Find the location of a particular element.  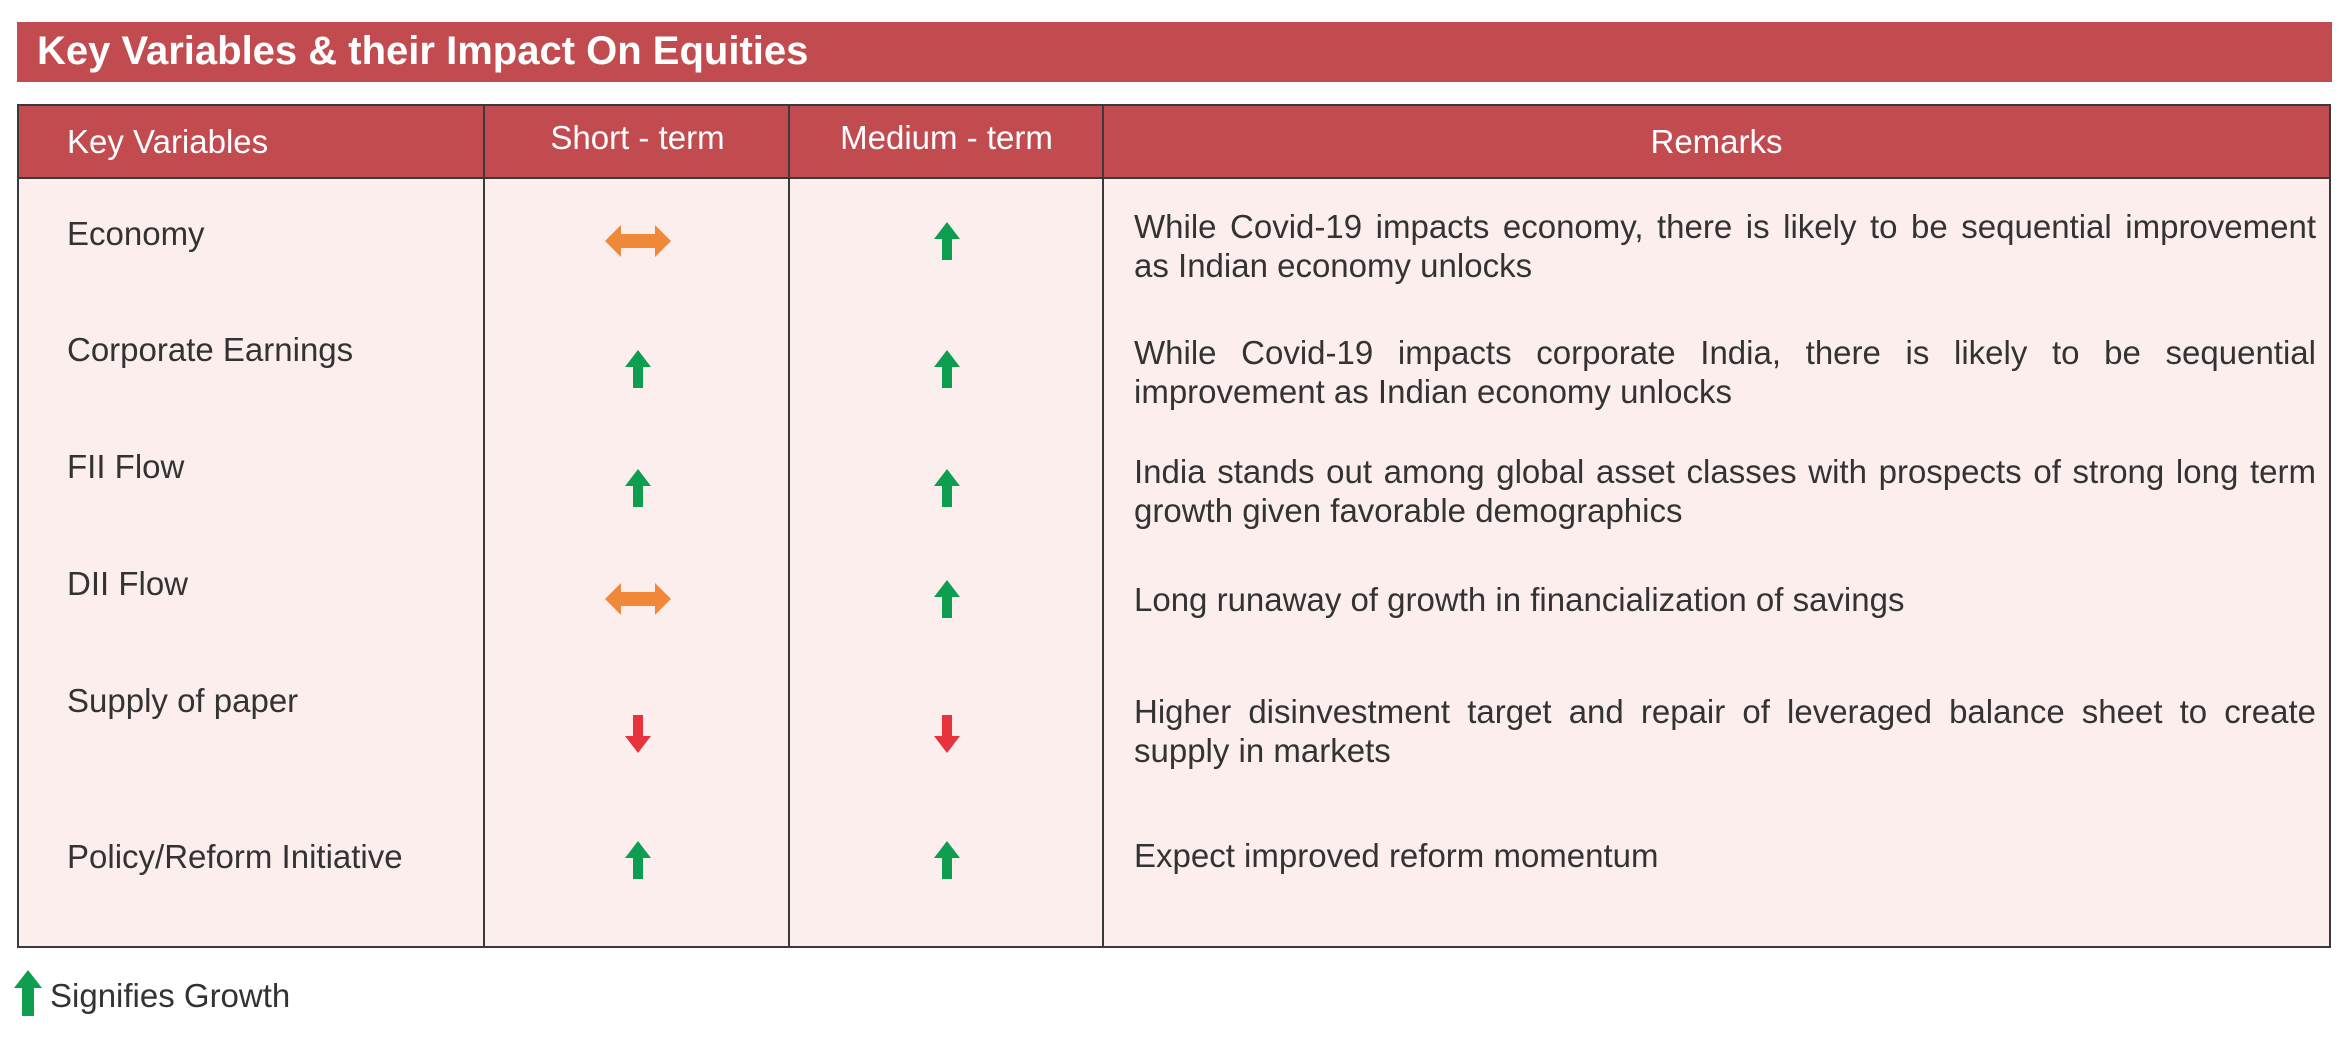

legend-text: Signifies Growth is located at coordinates (170, 995).